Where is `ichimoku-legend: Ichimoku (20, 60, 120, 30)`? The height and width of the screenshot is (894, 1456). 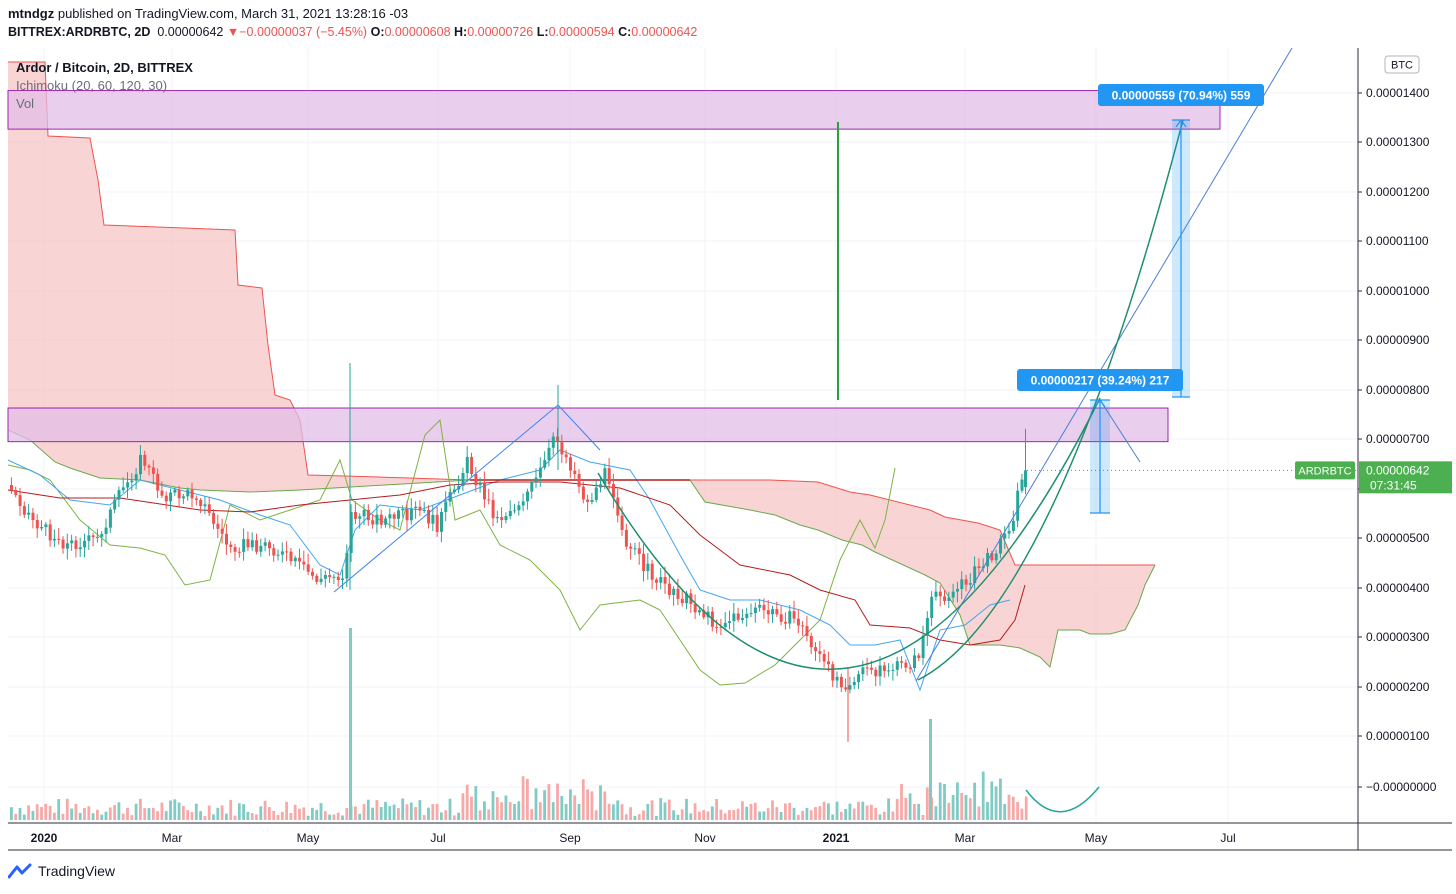 ichimoku-legend: Ichimoku (20, 60, 120, 30) is located at coordinates (92, 85).